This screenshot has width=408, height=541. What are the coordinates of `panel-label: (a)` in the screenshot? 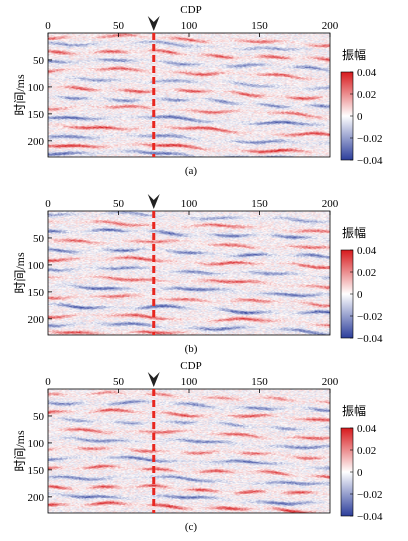 It's located at (191, 171).